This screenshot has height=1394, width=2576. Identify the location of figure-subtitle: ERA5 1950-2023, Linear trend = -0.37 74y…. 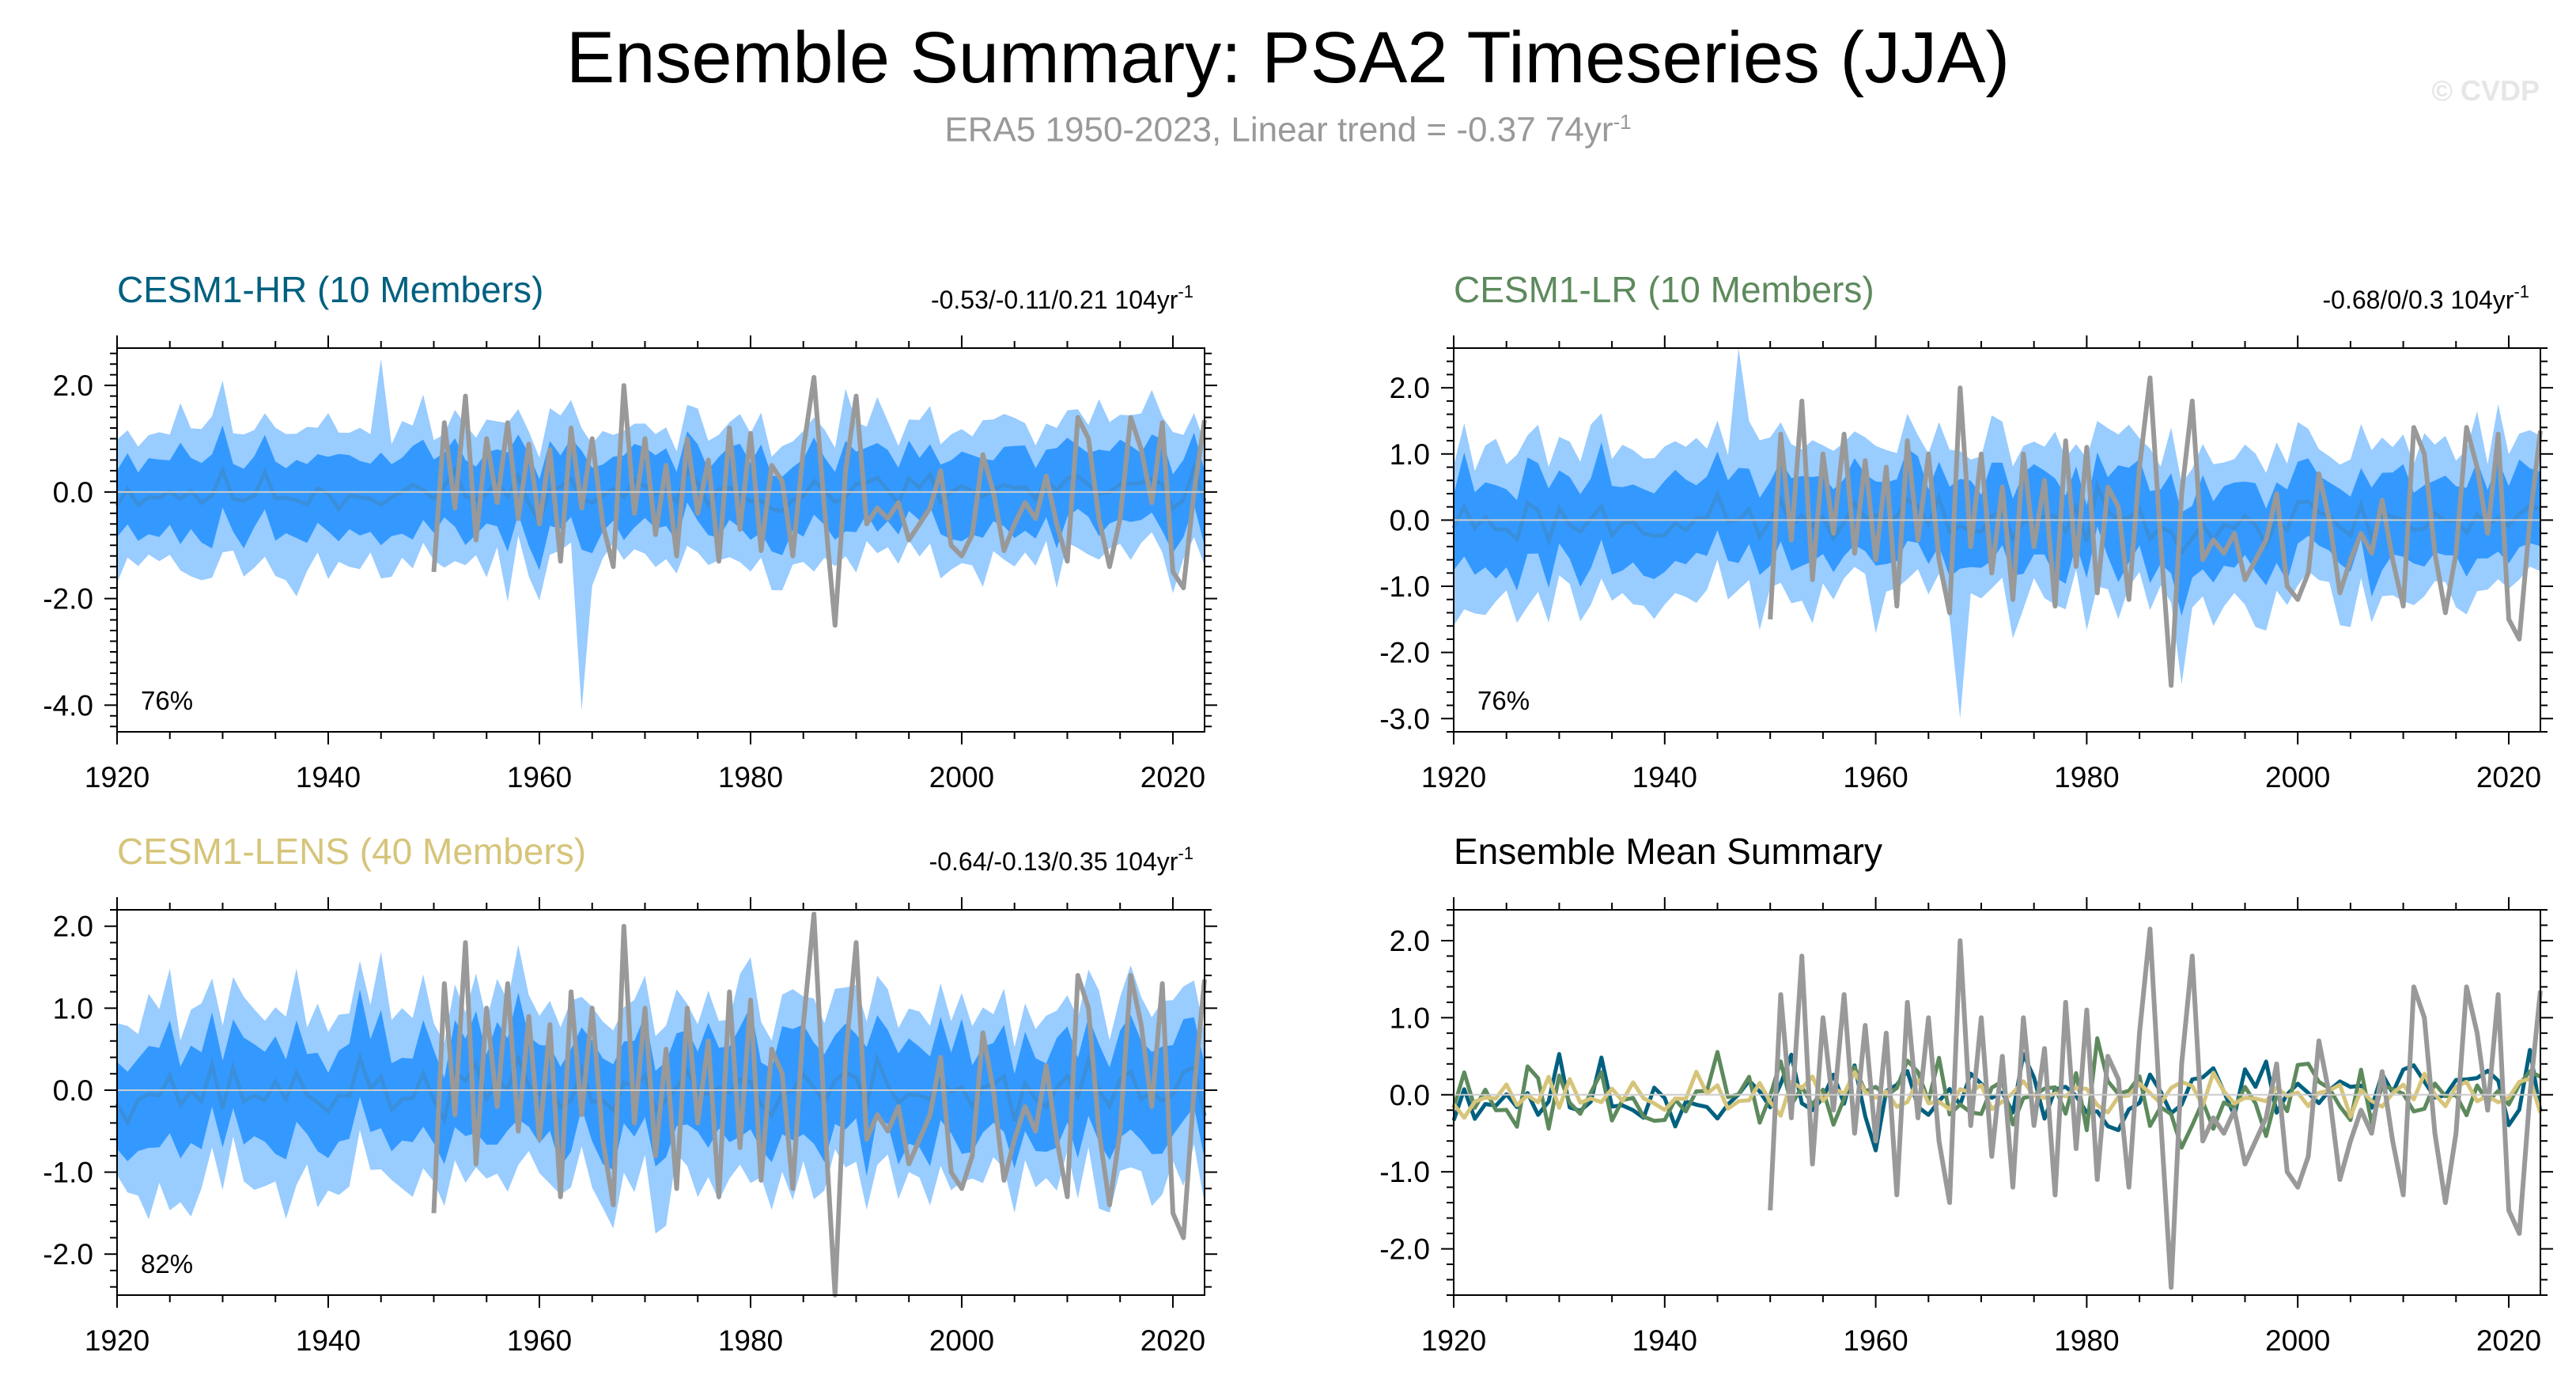
(1288, 126).